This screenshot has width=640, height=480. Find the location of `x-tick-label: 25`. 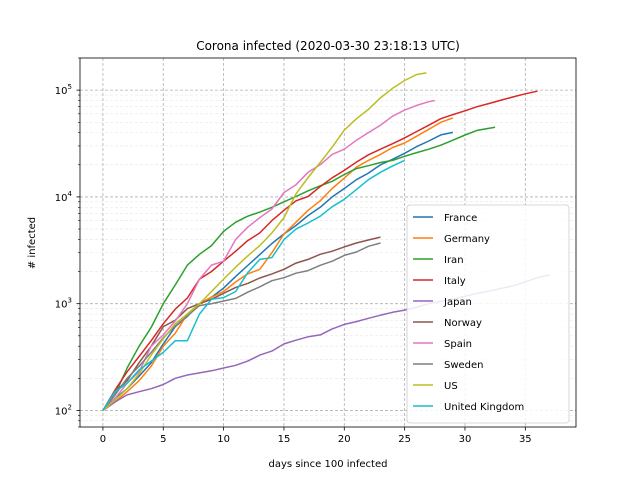

x-tick-label: 25 is located at coordinates (404, 439).